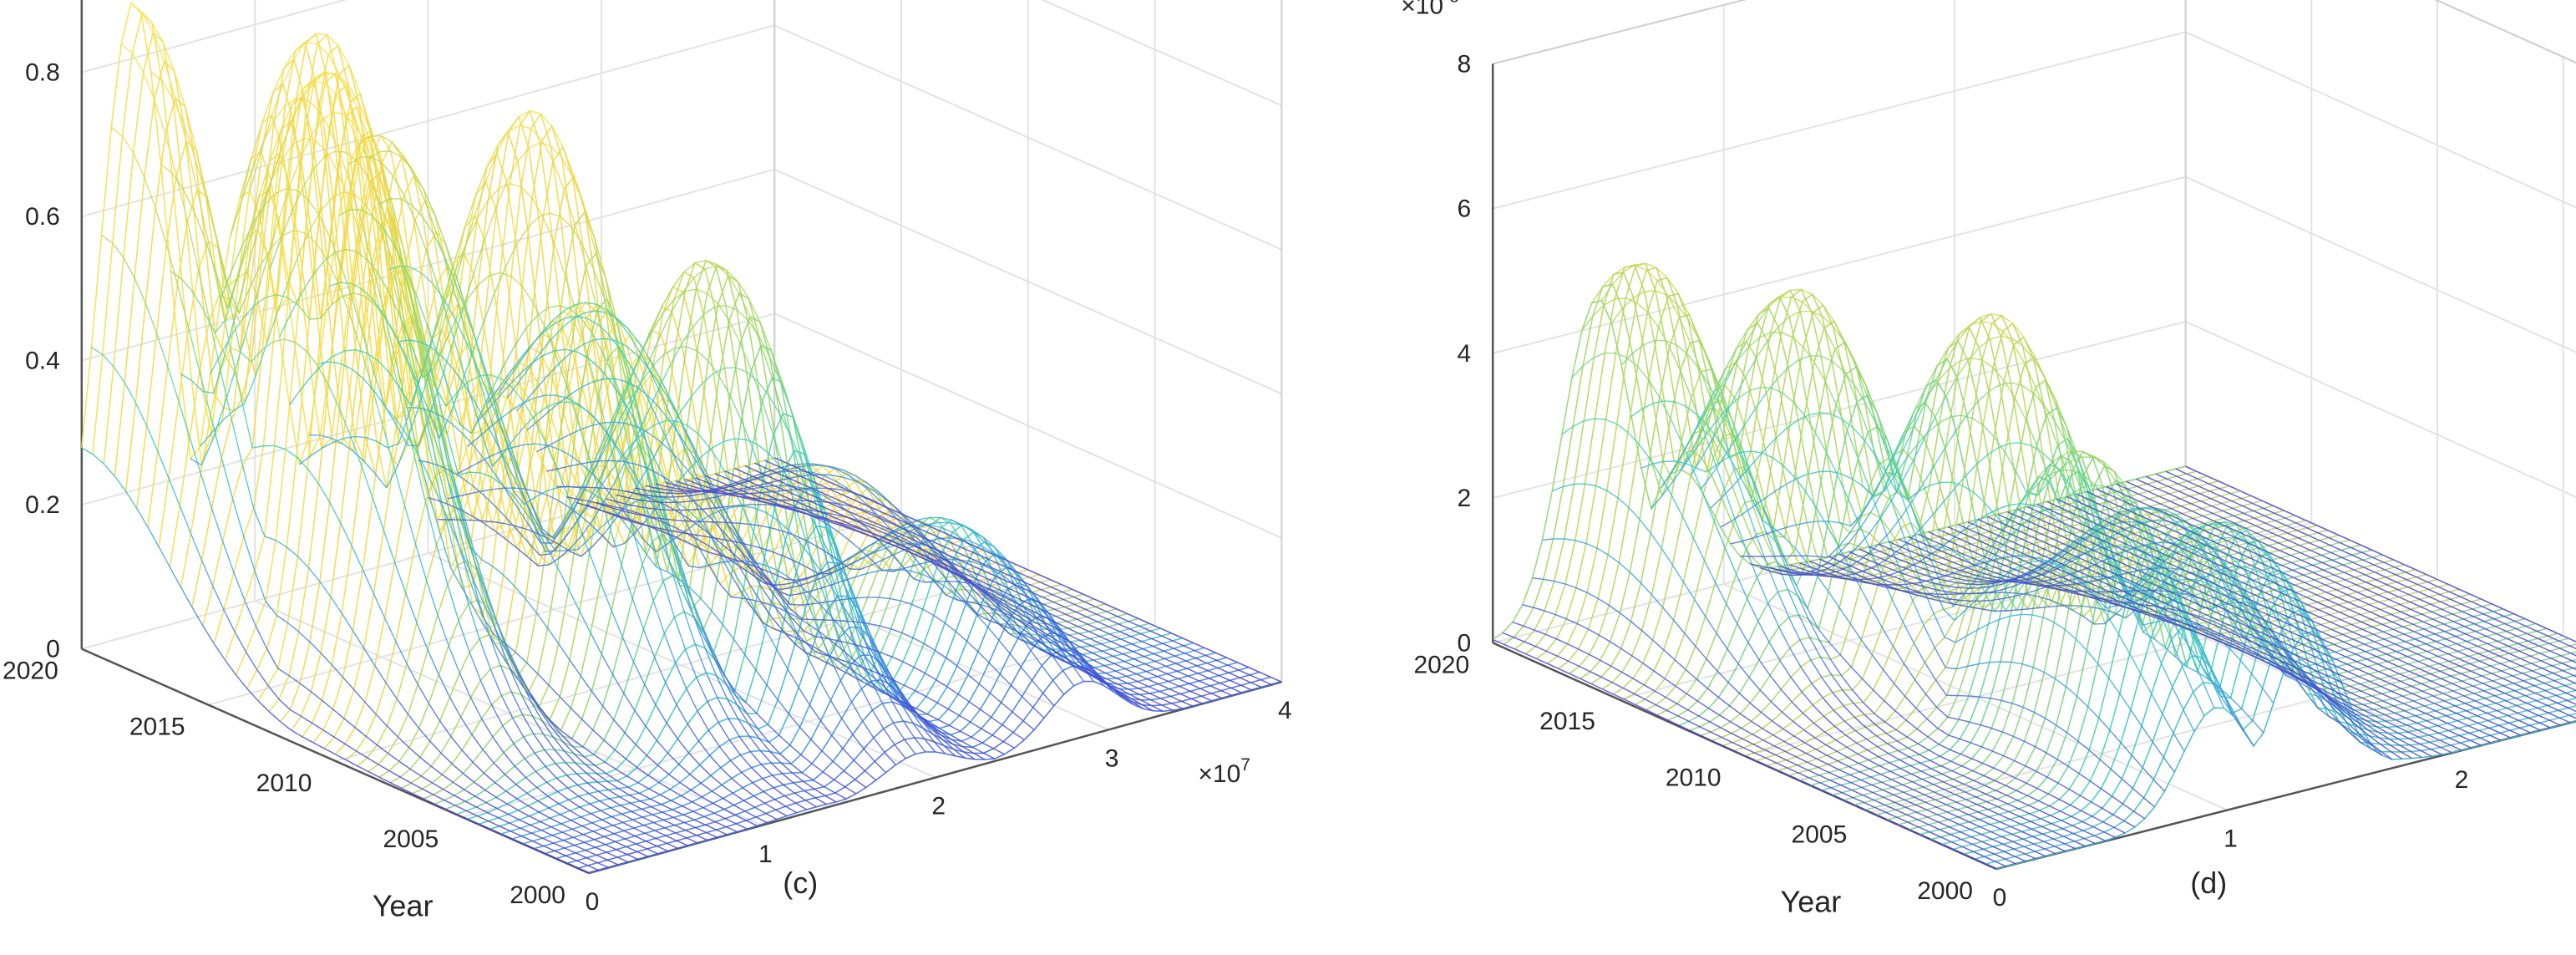 The image size is (2576, 955). What do you see at coordinates (1619, 32) in the screenshot?
I see `gridline` at bounding box center [1619, 32].